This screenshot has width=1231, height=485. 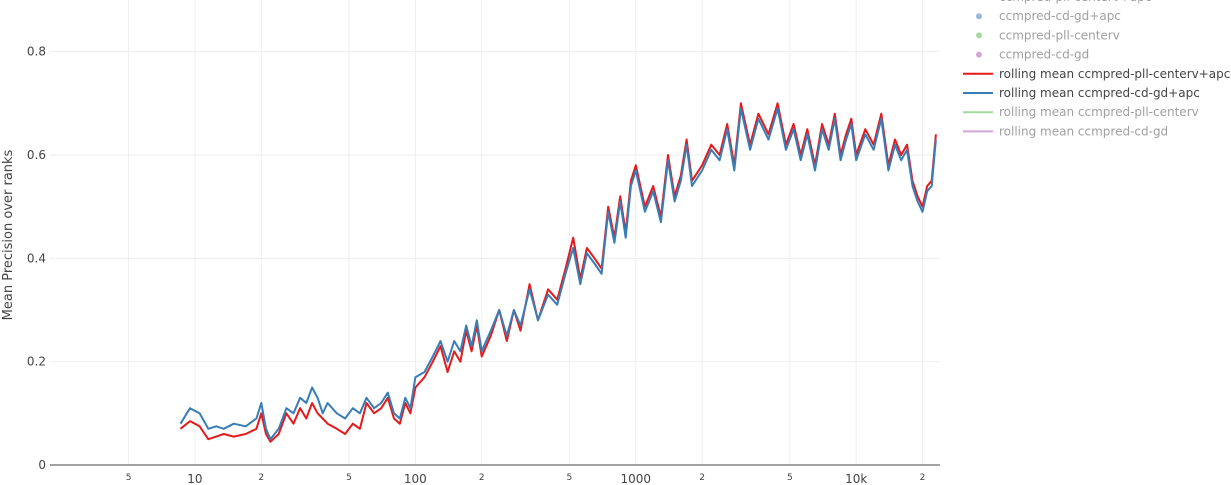 I want to click on x-axis: 5 10 2 5 100 2 5 1000 2 5 10k 2, so click(x=526, y=478).